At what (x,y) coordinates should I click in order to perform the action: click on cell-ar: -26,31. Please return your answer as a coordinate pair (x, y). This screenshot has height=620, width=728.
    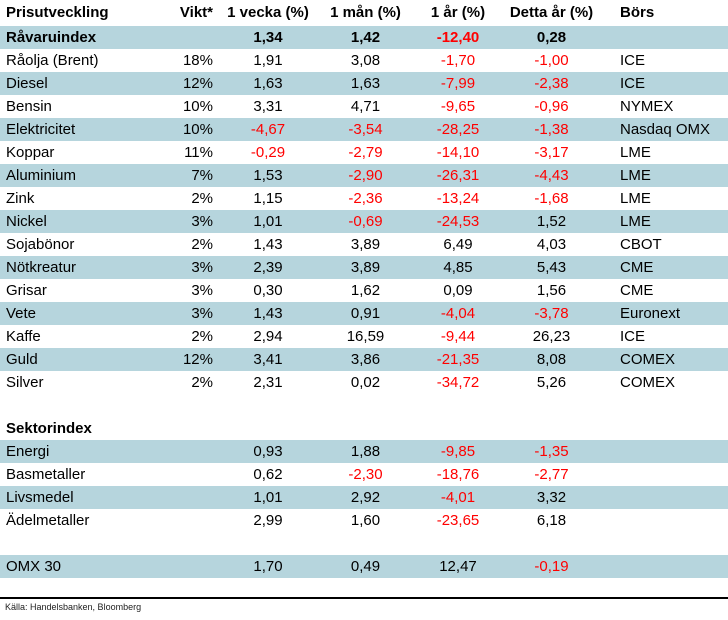
    Looking at the image, I should click on (458, 175).